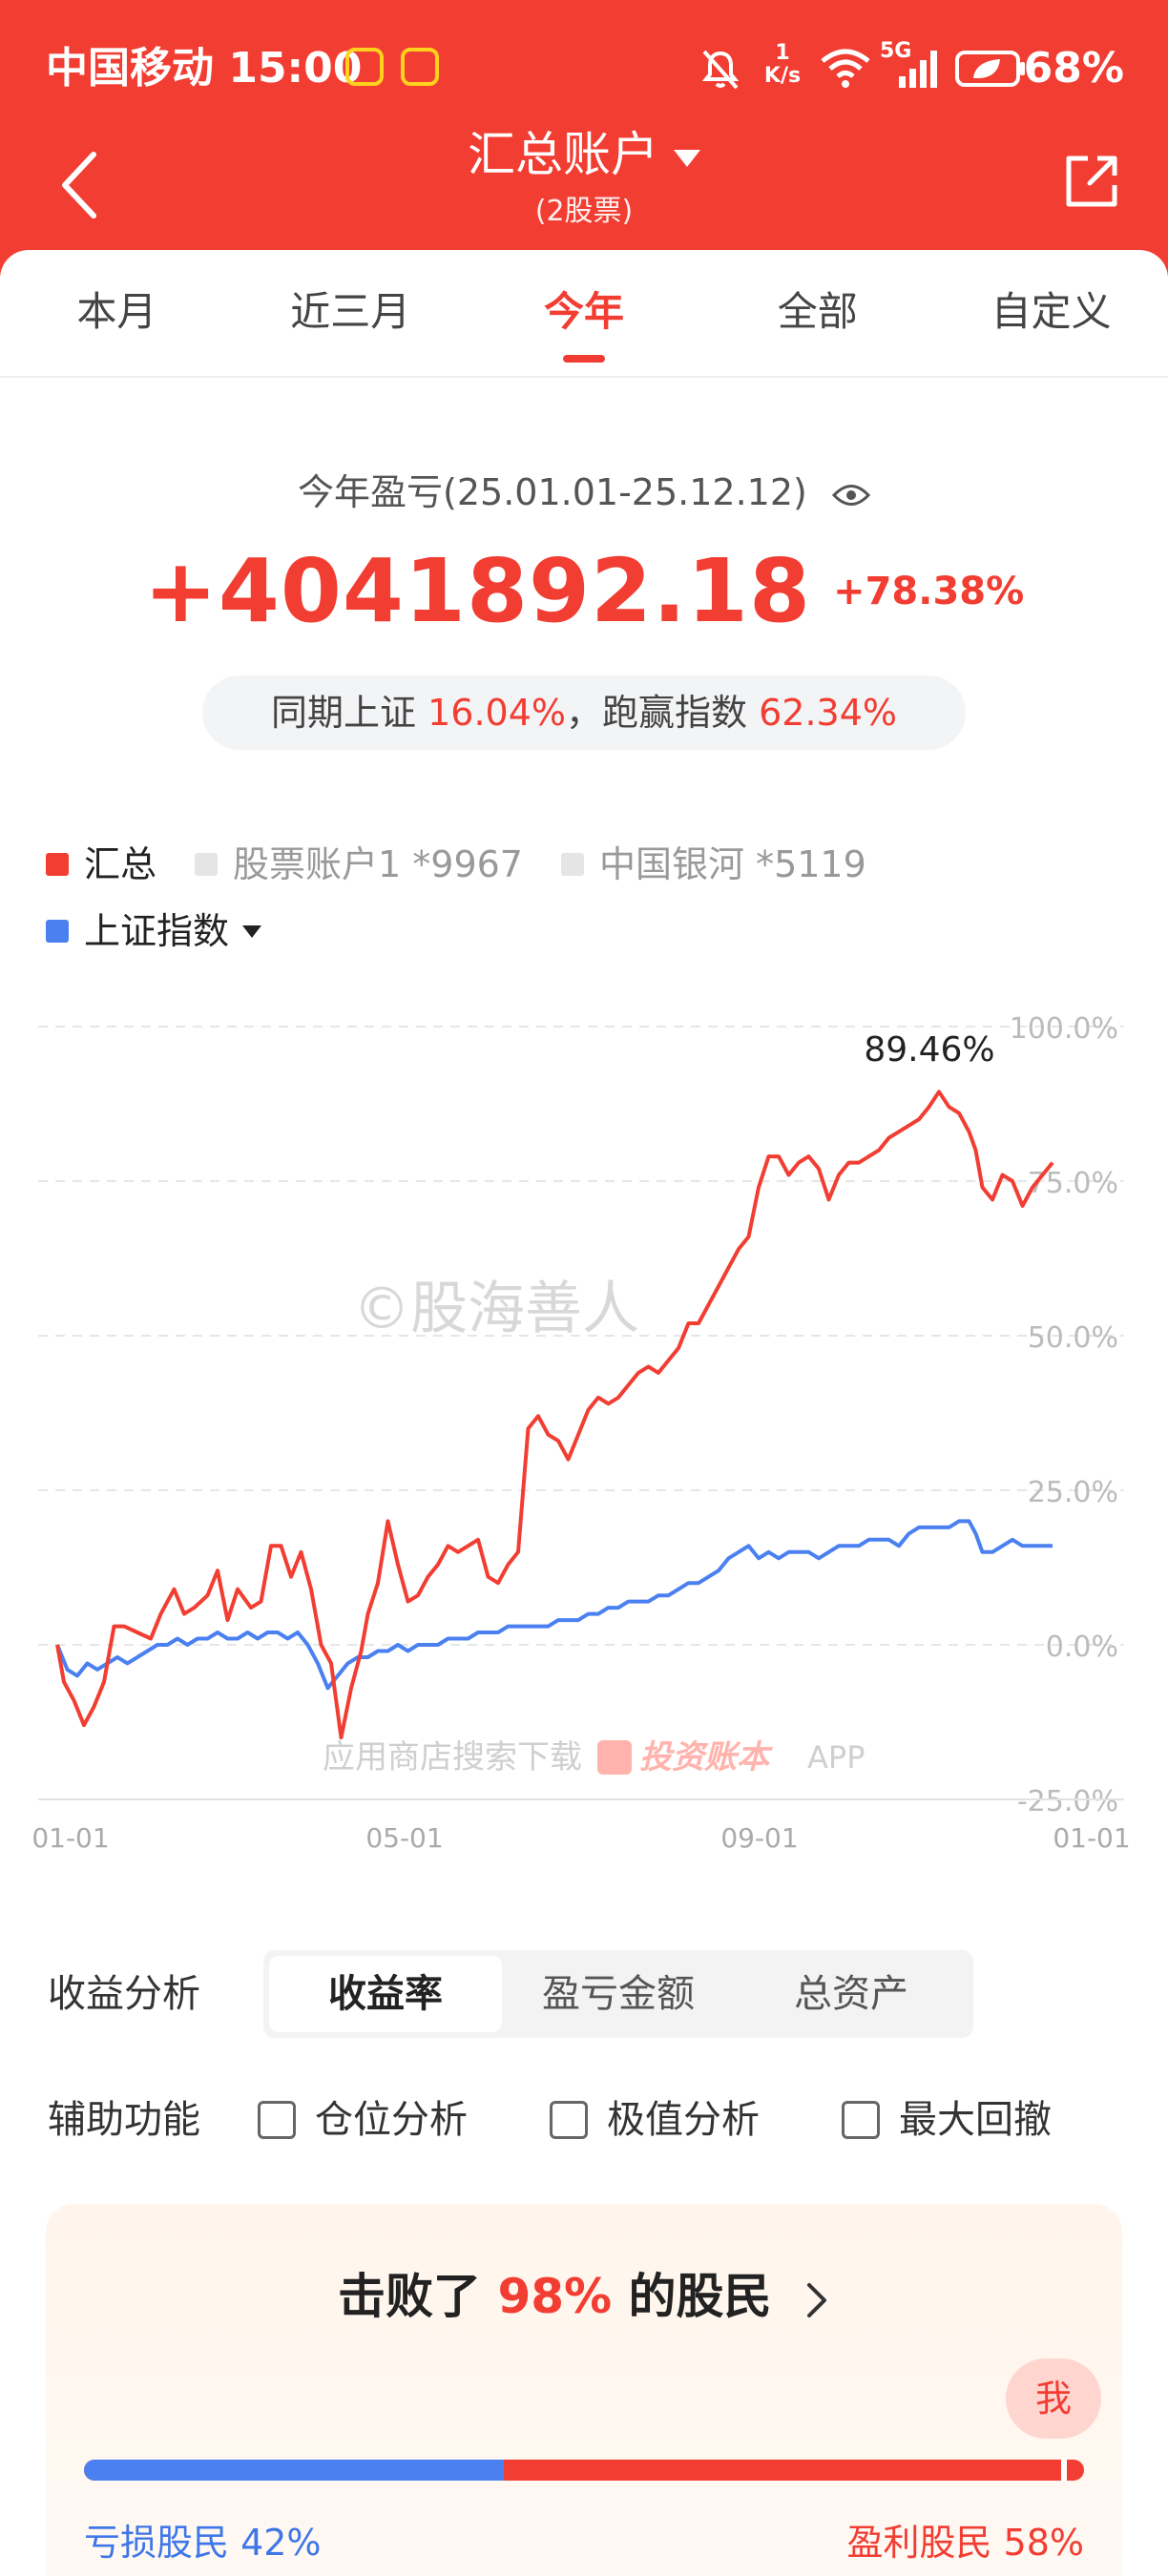 The width and height of the screenshot is (1168, 2576). I want to click on page-title: 汇总账户, so click(563, 154).